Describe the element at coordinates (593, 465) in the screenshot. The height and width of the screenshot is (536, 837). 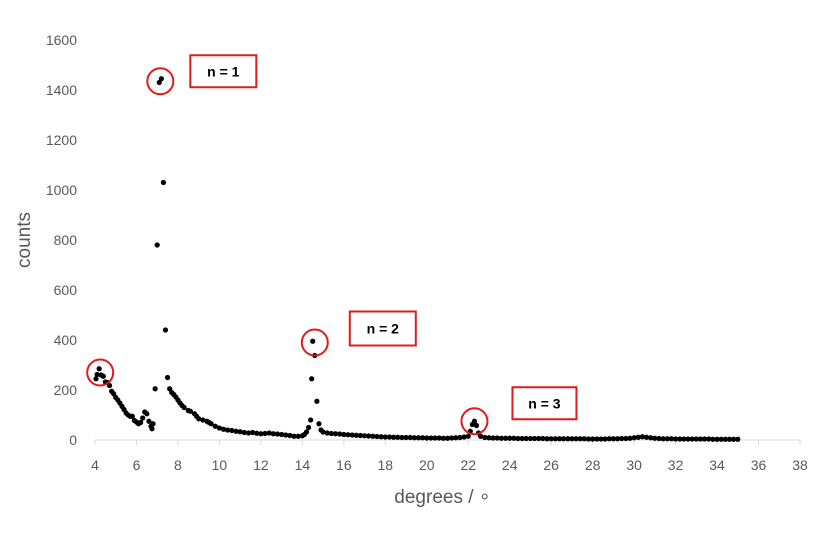
I see `x-tick-label: 28` at that location.